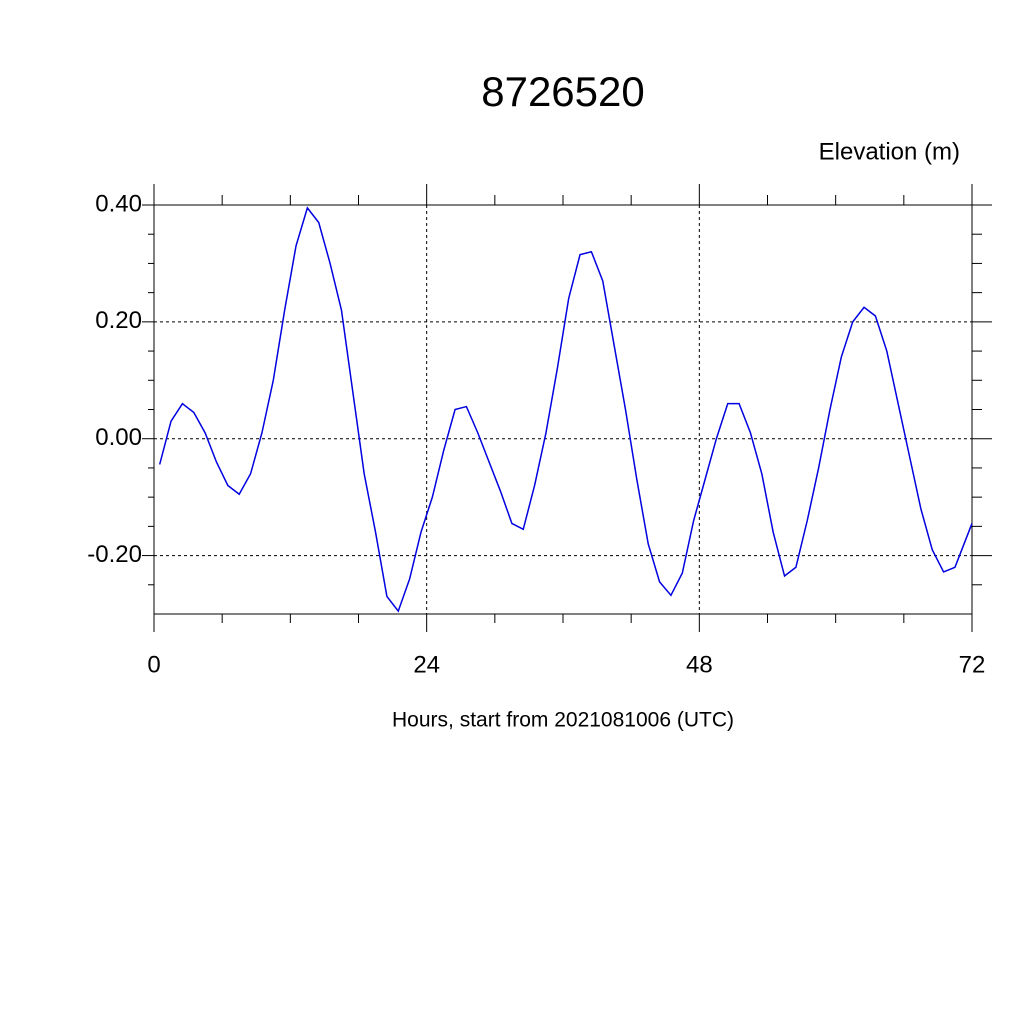  Describe the element at coordinates (699, 664) in the screenshot. I see `x-tick-label: 48` at that location.